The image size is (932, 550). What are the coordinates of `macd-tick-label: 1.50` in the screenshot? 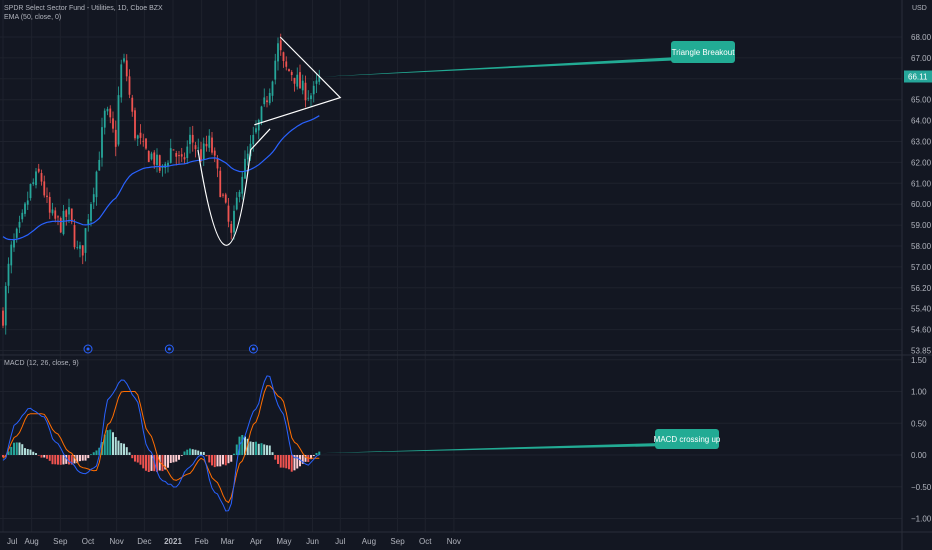 It's located at (919, 360).